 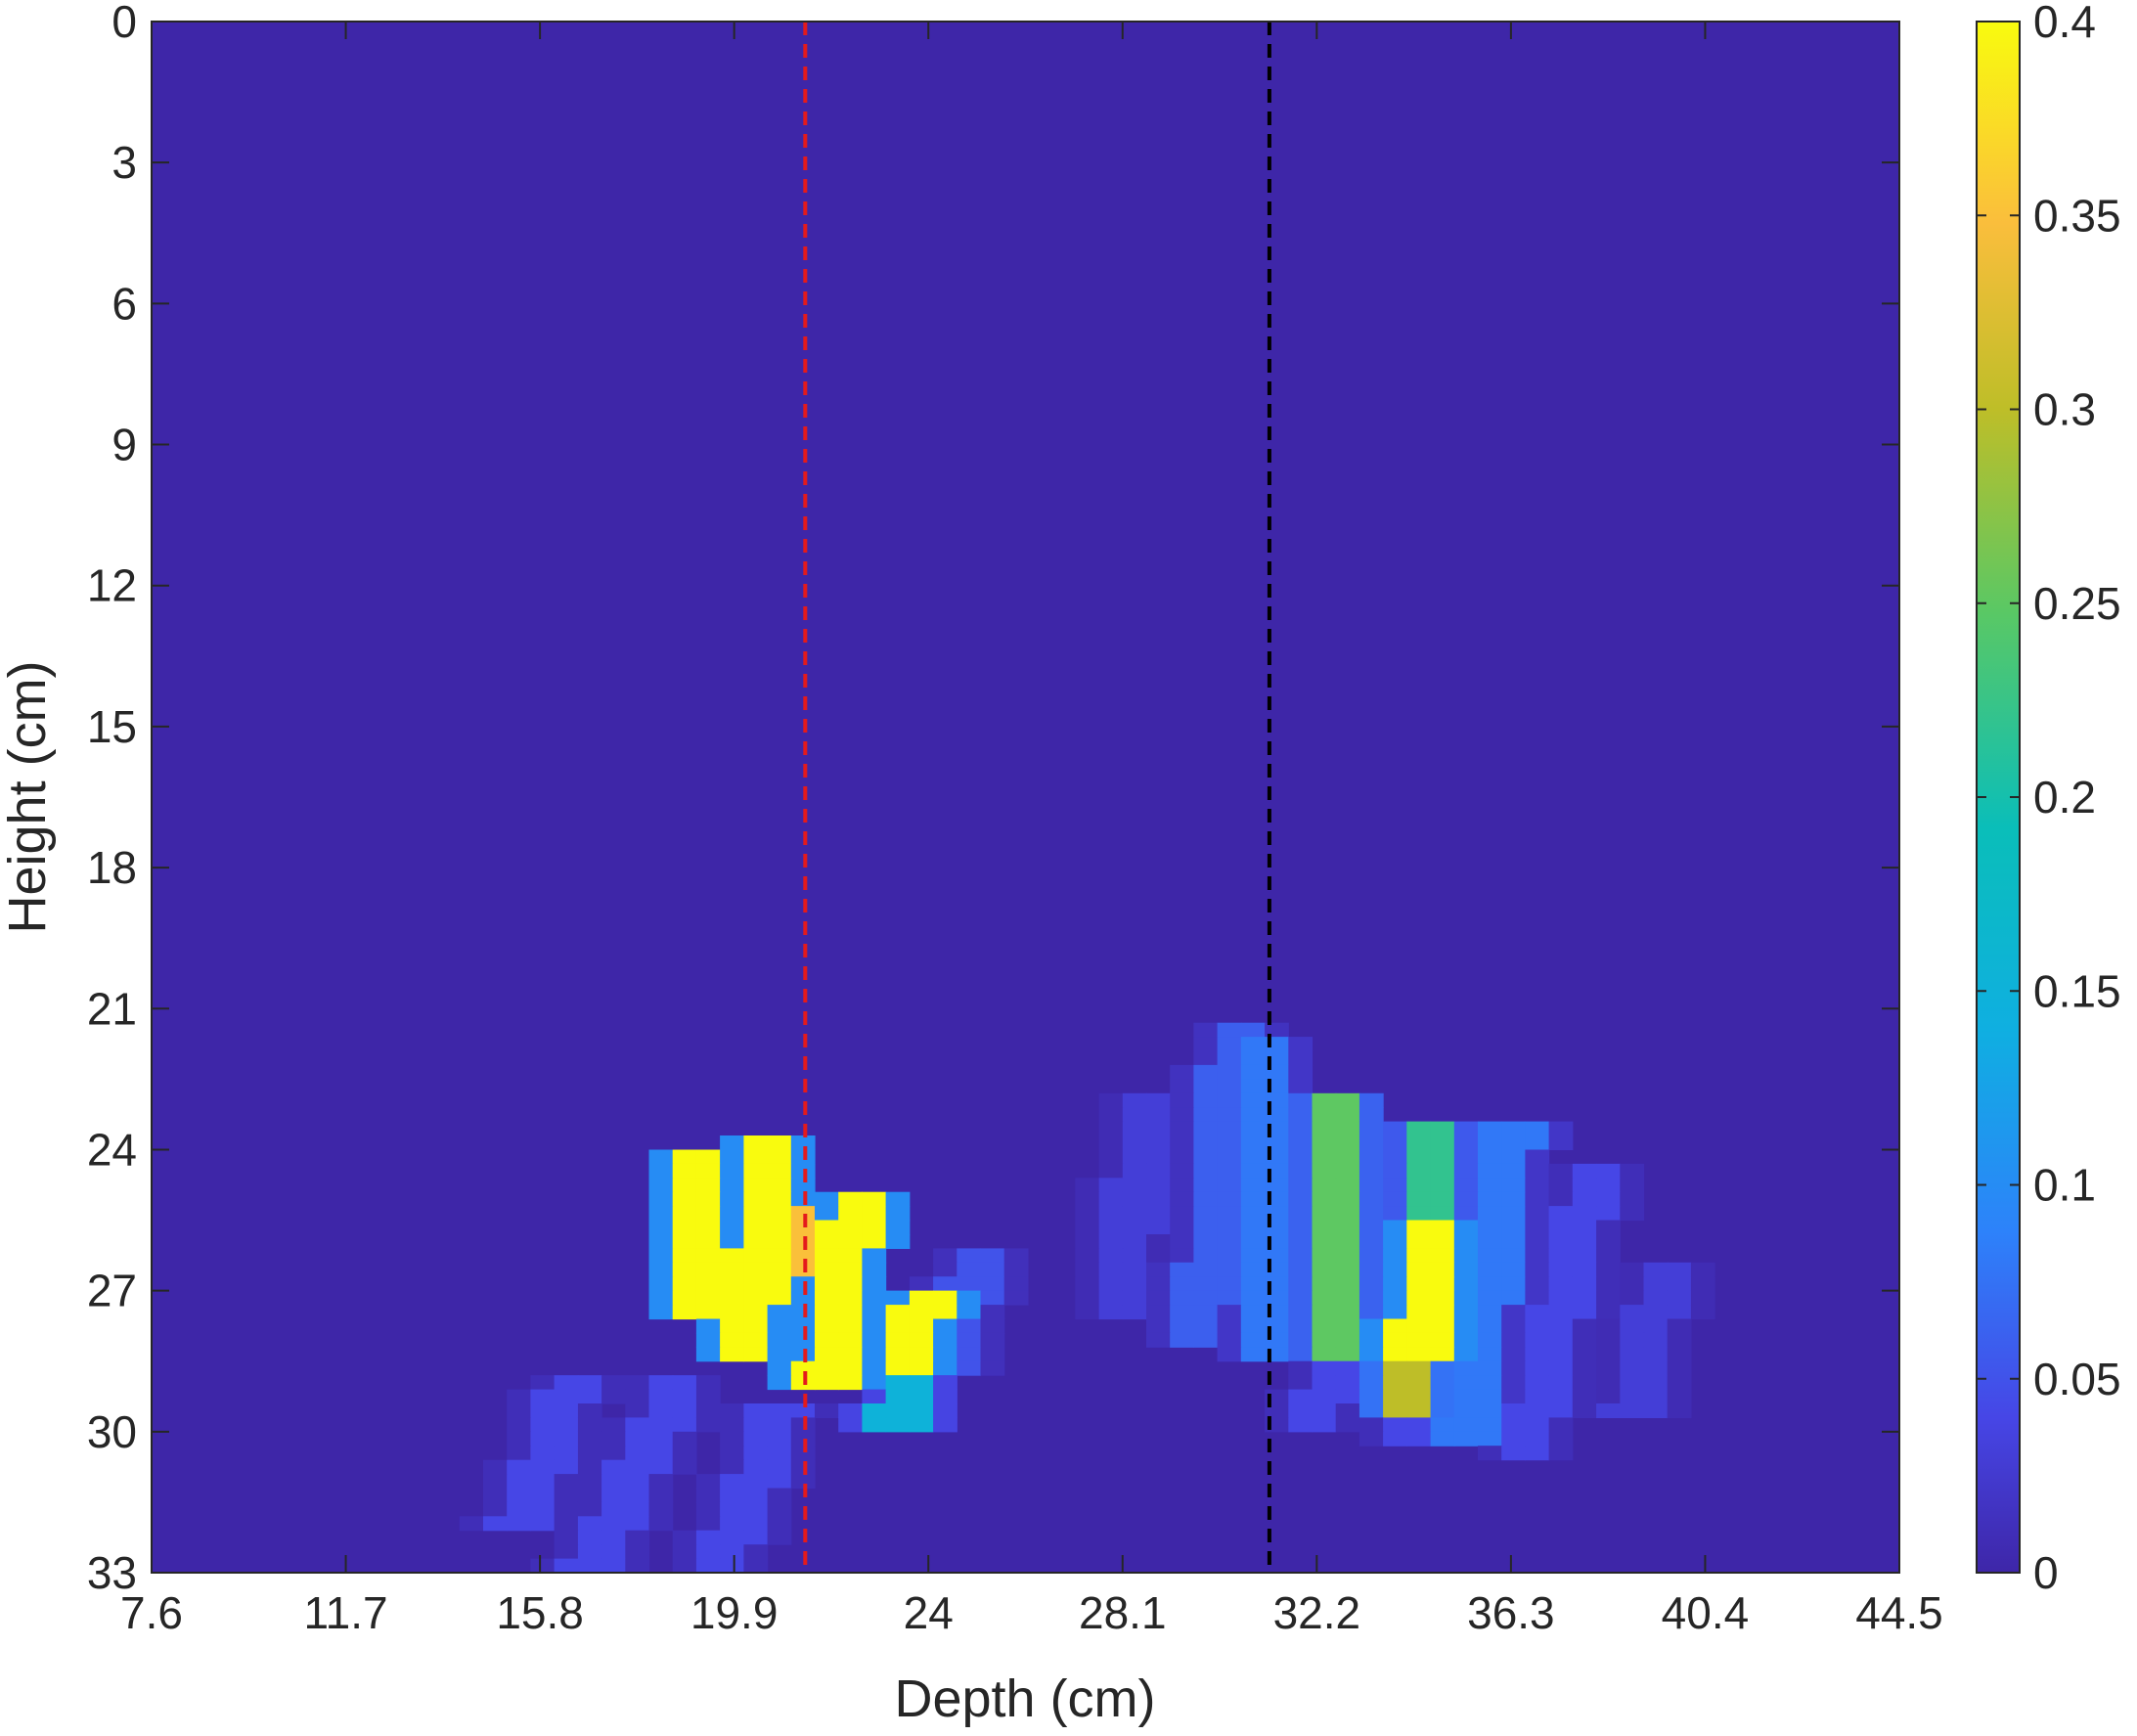 What do you see at coordinates (112, 585) in the screenshot?
I see `y-tick-label: 12` at bounding box center [112, 585].